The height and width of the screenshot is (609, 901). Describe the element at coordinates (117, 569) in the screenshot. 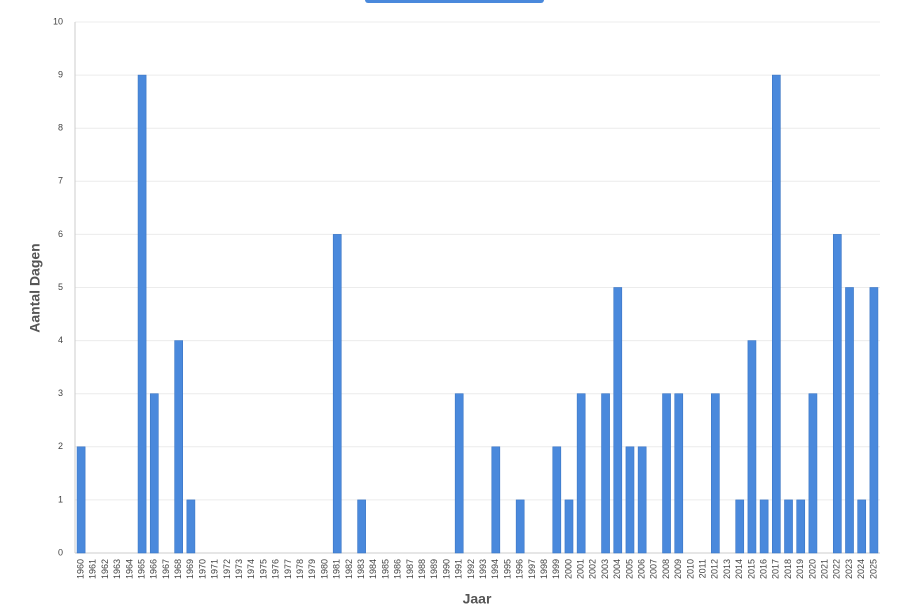

I see `x-tick-label: 1963` at that location.